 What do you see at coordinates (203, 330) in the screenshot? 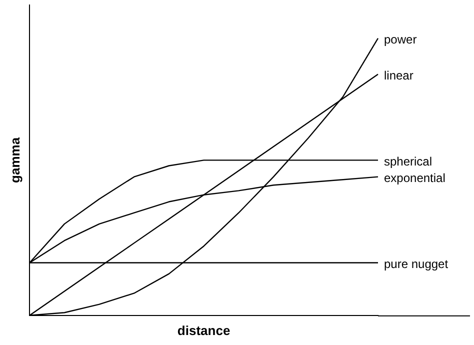
I see `x-axis-title: distance` at bounding box center [203, 330].